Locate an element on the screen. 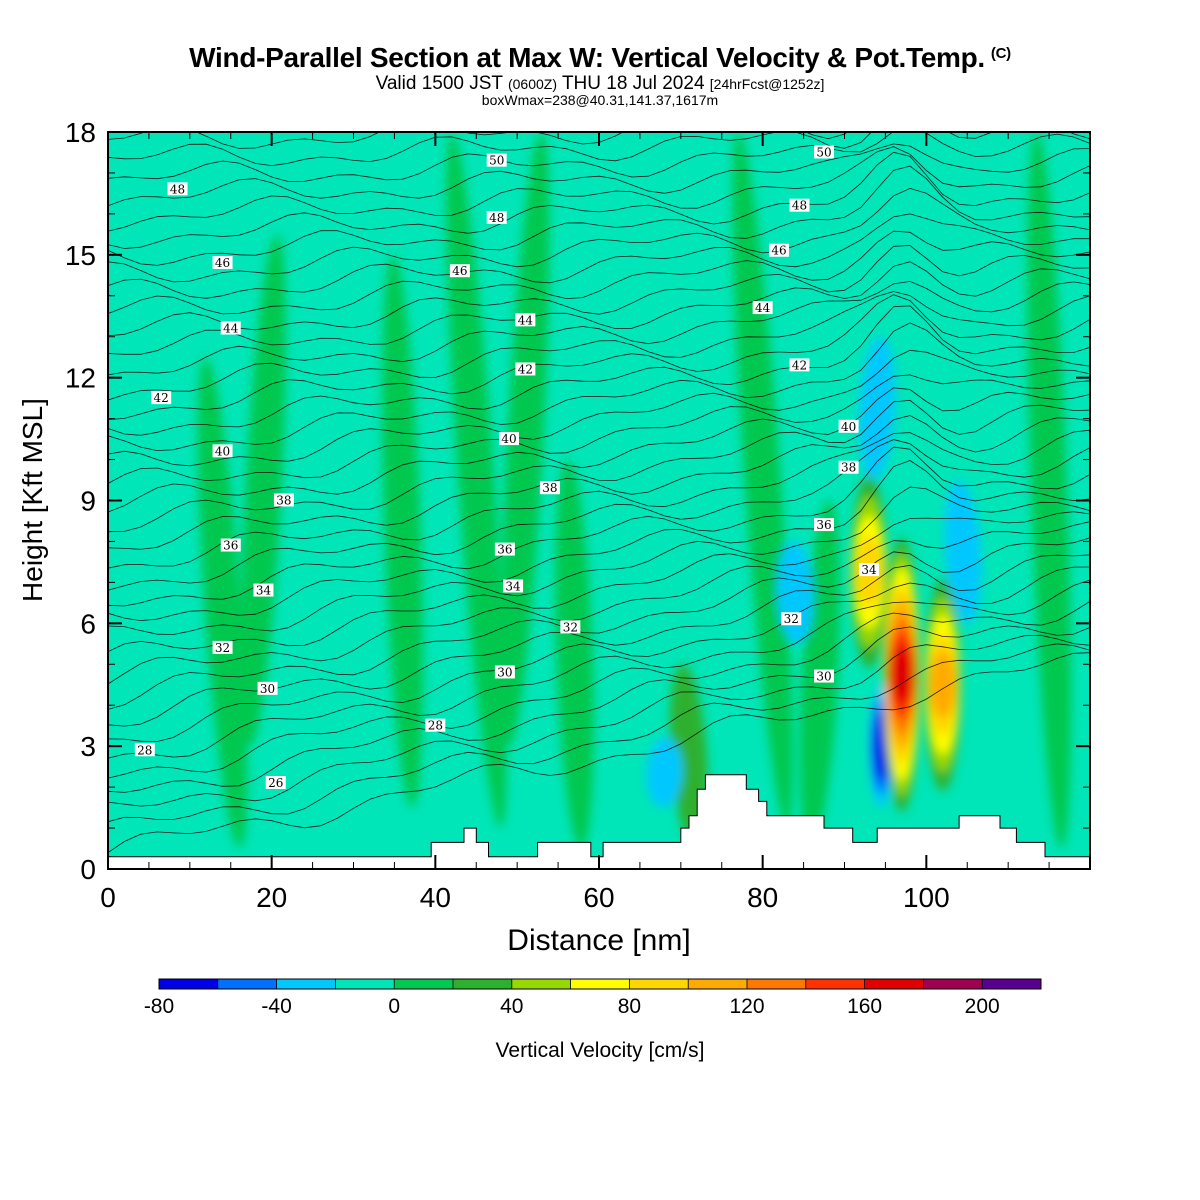 Image resolution: width=1200 pixels, height=1200 pixels. theta-label: 30 is located at coordinates (504, 672).